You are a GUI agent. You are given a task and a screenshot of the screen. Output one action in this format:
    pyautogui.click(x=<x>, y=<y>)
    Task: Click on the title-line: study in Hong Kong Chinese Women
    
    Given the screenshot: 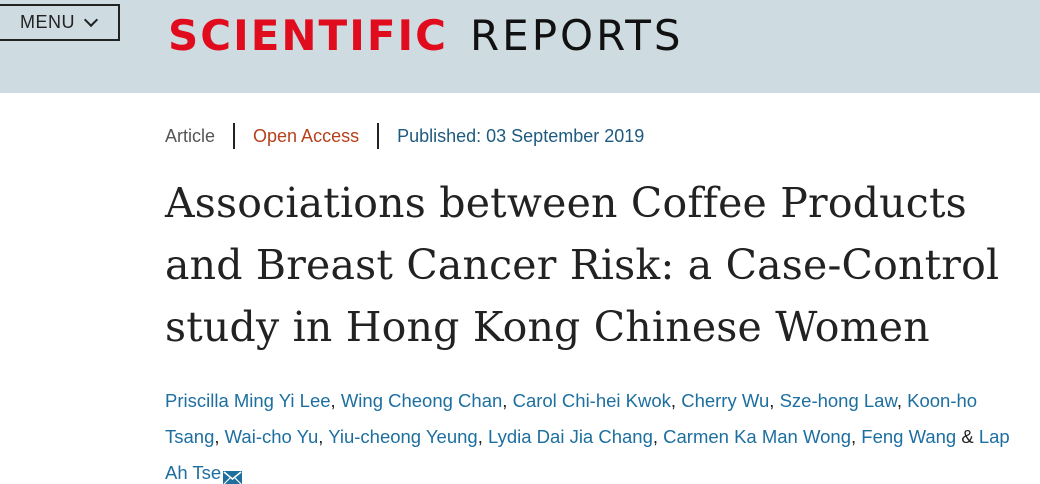 What is the action you would take?
    pyautogui.click(x=547, y=327)
    